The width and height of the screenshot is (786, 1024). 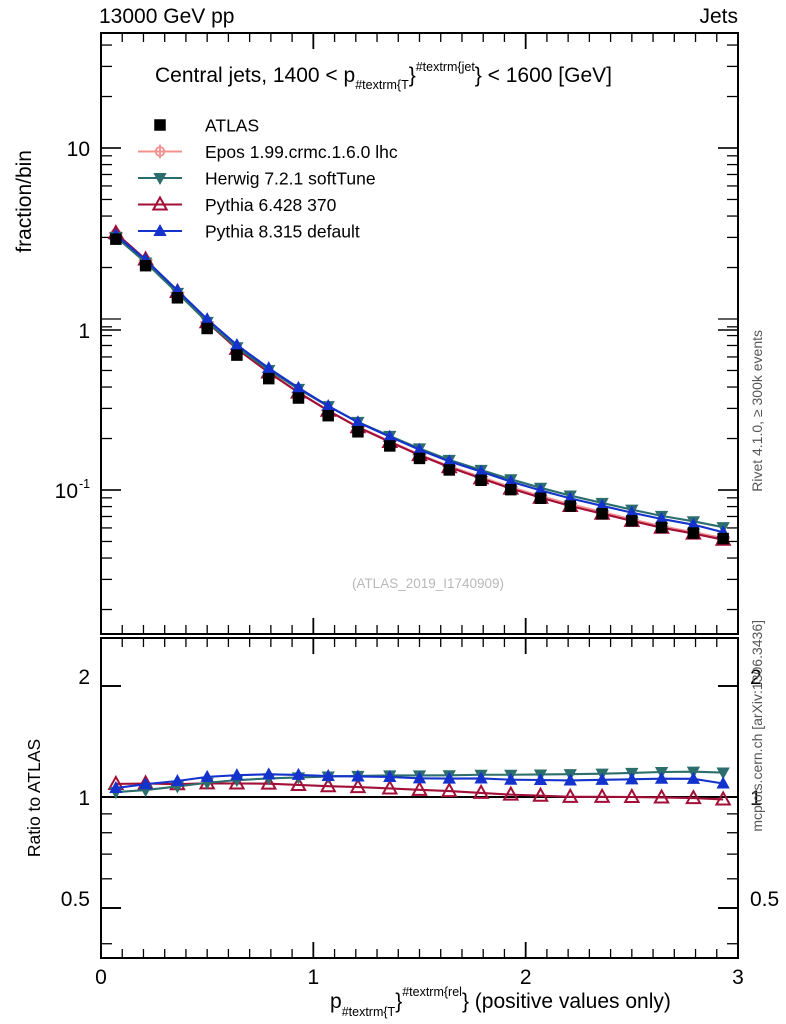 I want to click on title-brace-2: }, so click(x=478, y=75).